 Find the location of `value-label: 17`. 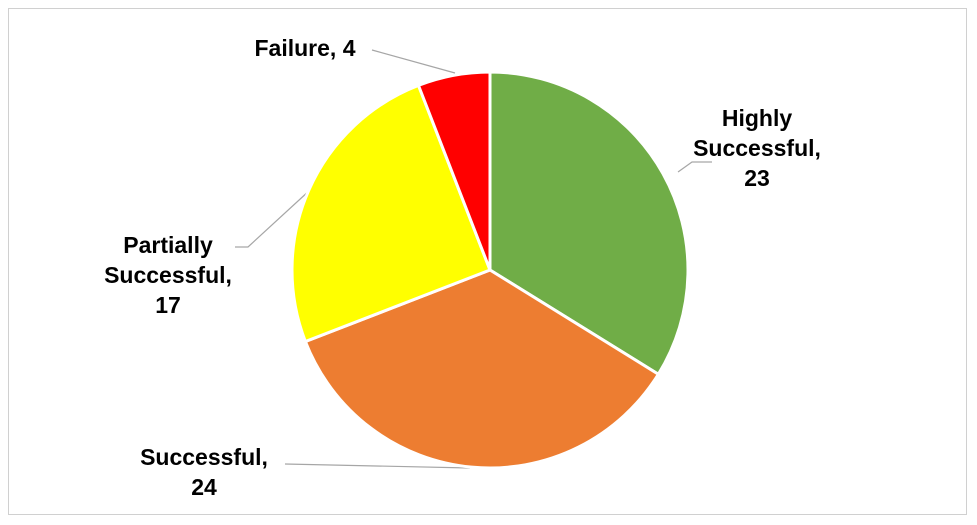

value-label: 17 is located at coordinates (168, 305).